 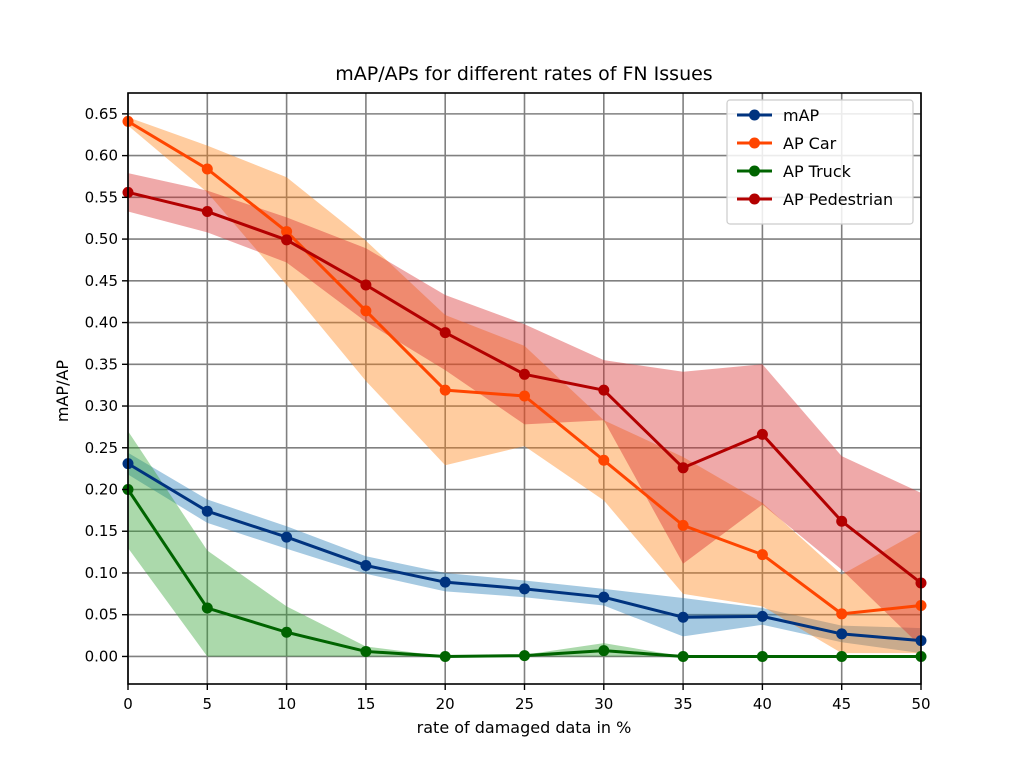 I want to click on legend-label-ap-car: AP Car, so click(x=810, y=143).